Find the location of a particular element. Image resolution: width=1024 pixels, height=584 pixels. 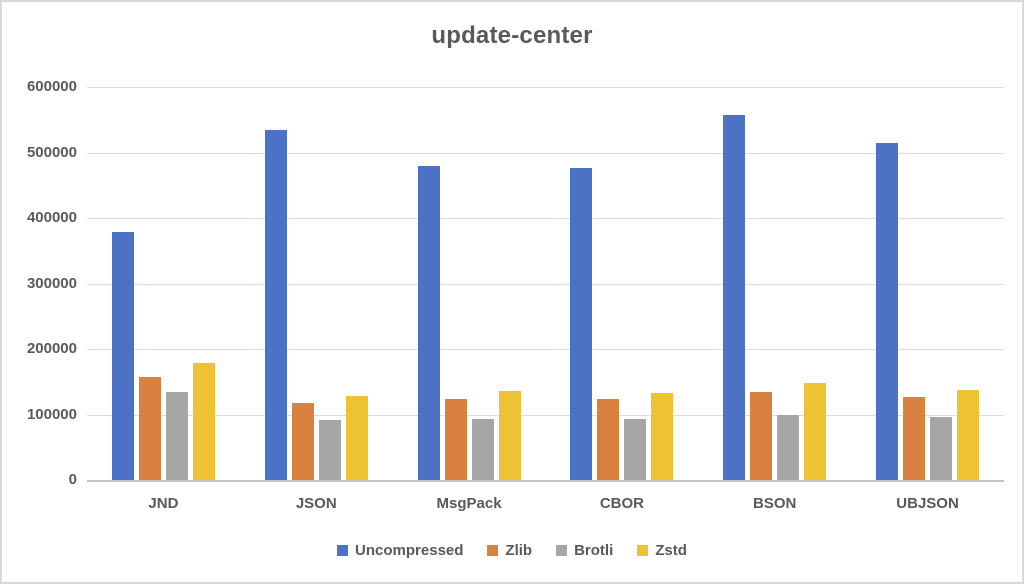

chart-legend: Uncompressed Zlib Brotli Zstd is located at coordinates (512, 550).